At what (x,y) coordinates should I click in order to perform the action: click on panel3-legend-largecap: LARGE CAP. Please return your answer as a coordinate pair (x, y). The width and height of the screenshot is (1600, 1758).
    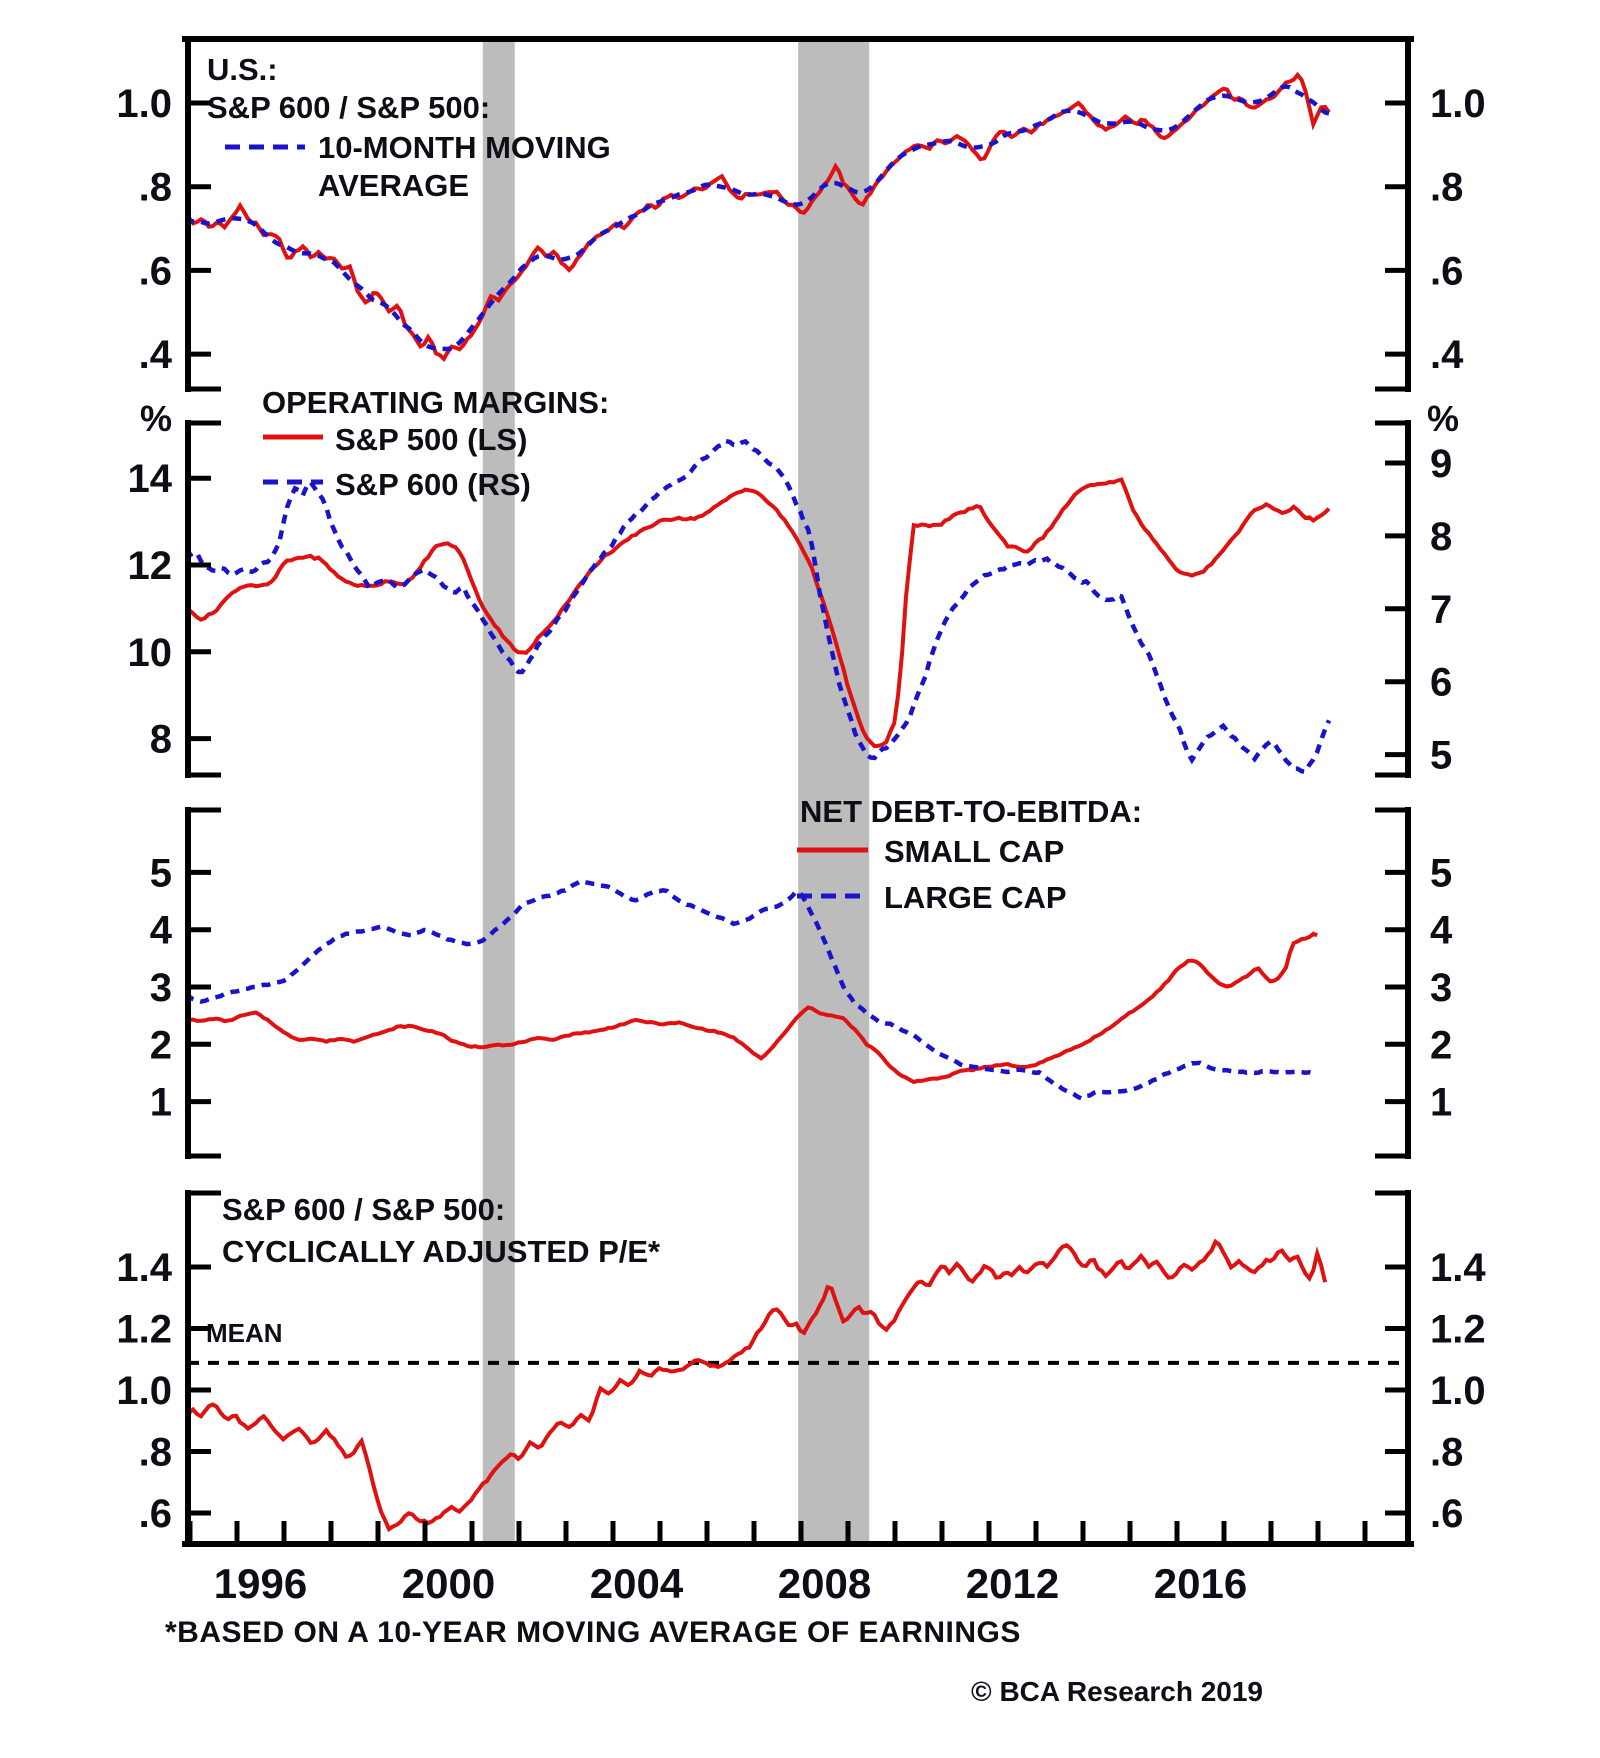
    Looking at the image, I should click on (975, 897).